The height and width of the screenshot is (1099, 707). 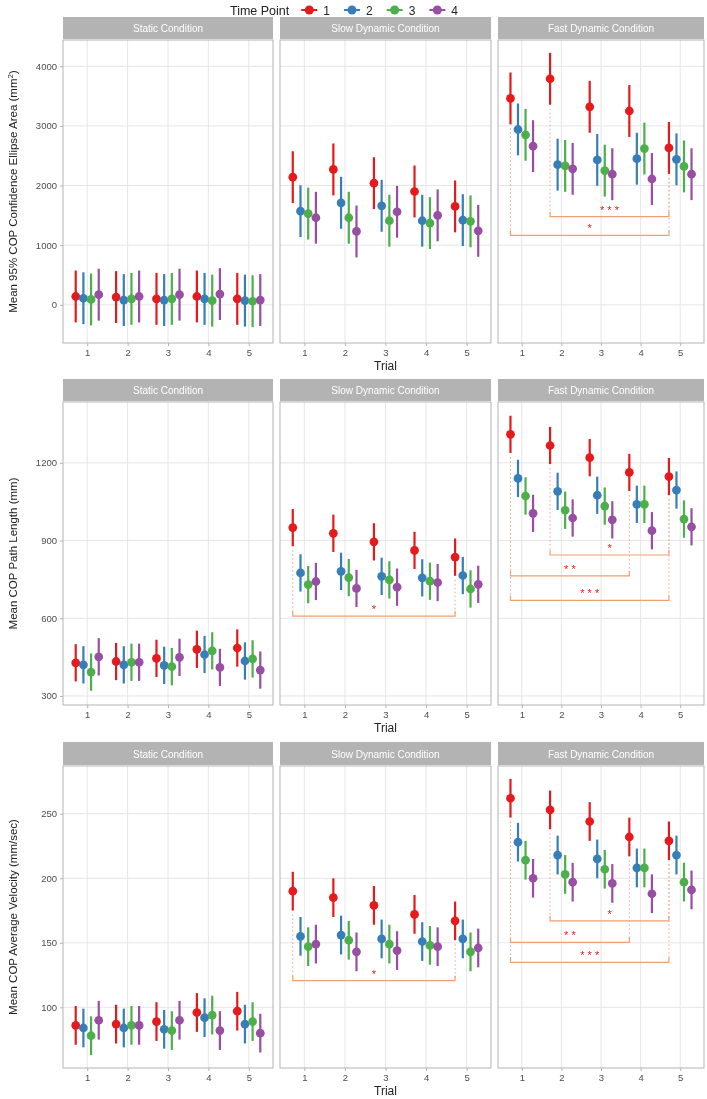 What do you see at coordinates (49, 696) in the screenshot?
I see `y-tick-label: 300` at bounding box center [49, 696].